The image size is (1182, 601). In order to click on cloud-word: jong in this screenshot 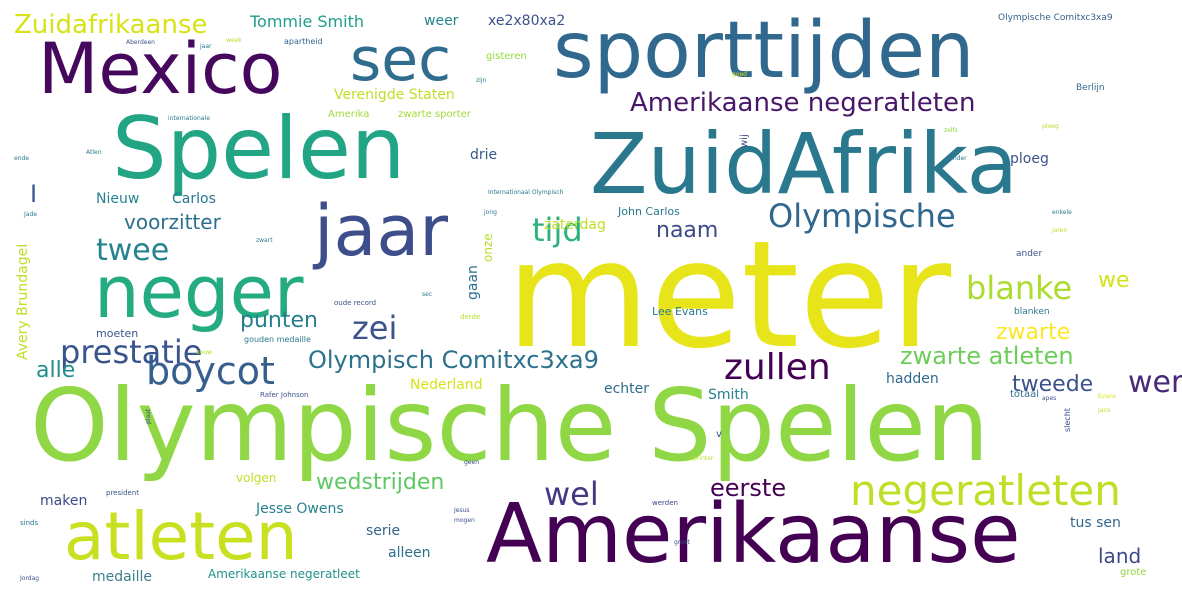, I will do `click(490, 212)`.